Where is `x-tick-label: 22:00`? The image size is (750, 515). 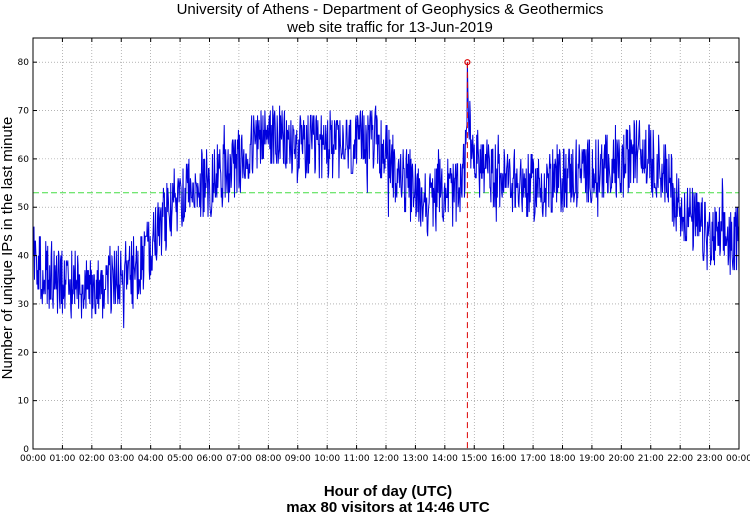
x-tick-label: 22:00 is located at coordinates (680, 459).